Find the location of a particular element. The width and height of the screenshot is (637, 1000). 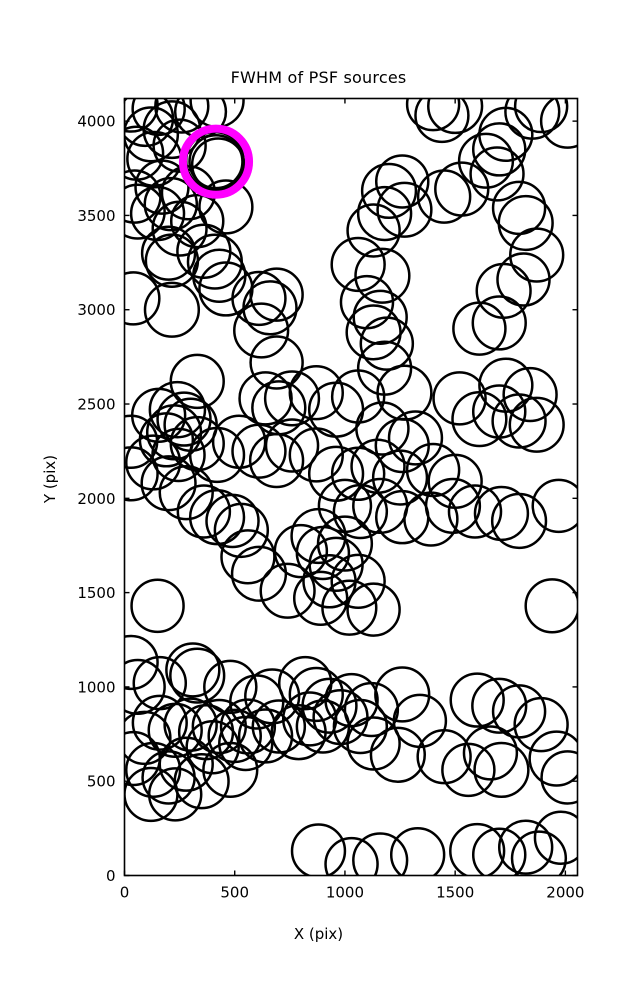

x-tick-label: 1500 is located at coordinates (455, 893).